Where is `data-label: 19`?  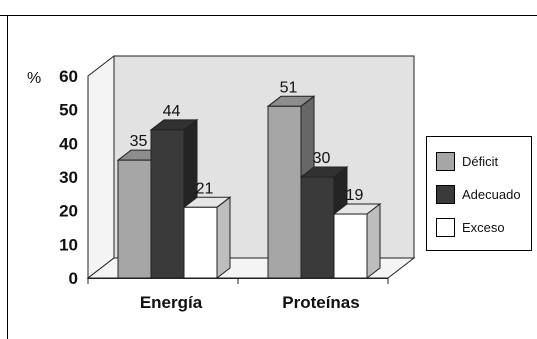 data-label: 19 is located at coordinates (355, 195).